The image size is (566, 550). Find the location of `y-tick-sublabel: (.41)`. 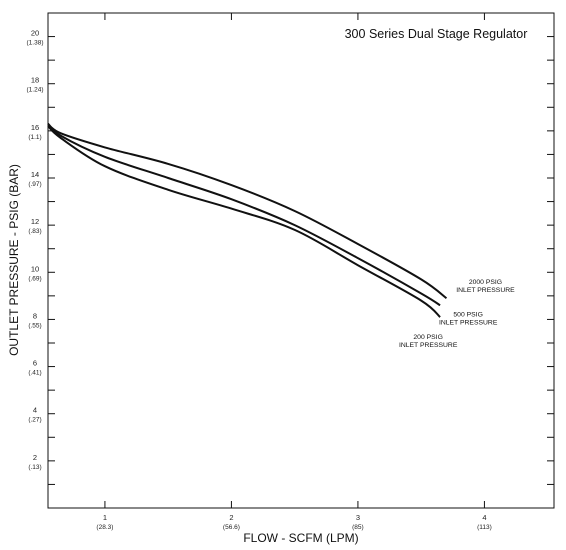

y-tick-sublabel: (.41) is located at coordinates (34, 373).